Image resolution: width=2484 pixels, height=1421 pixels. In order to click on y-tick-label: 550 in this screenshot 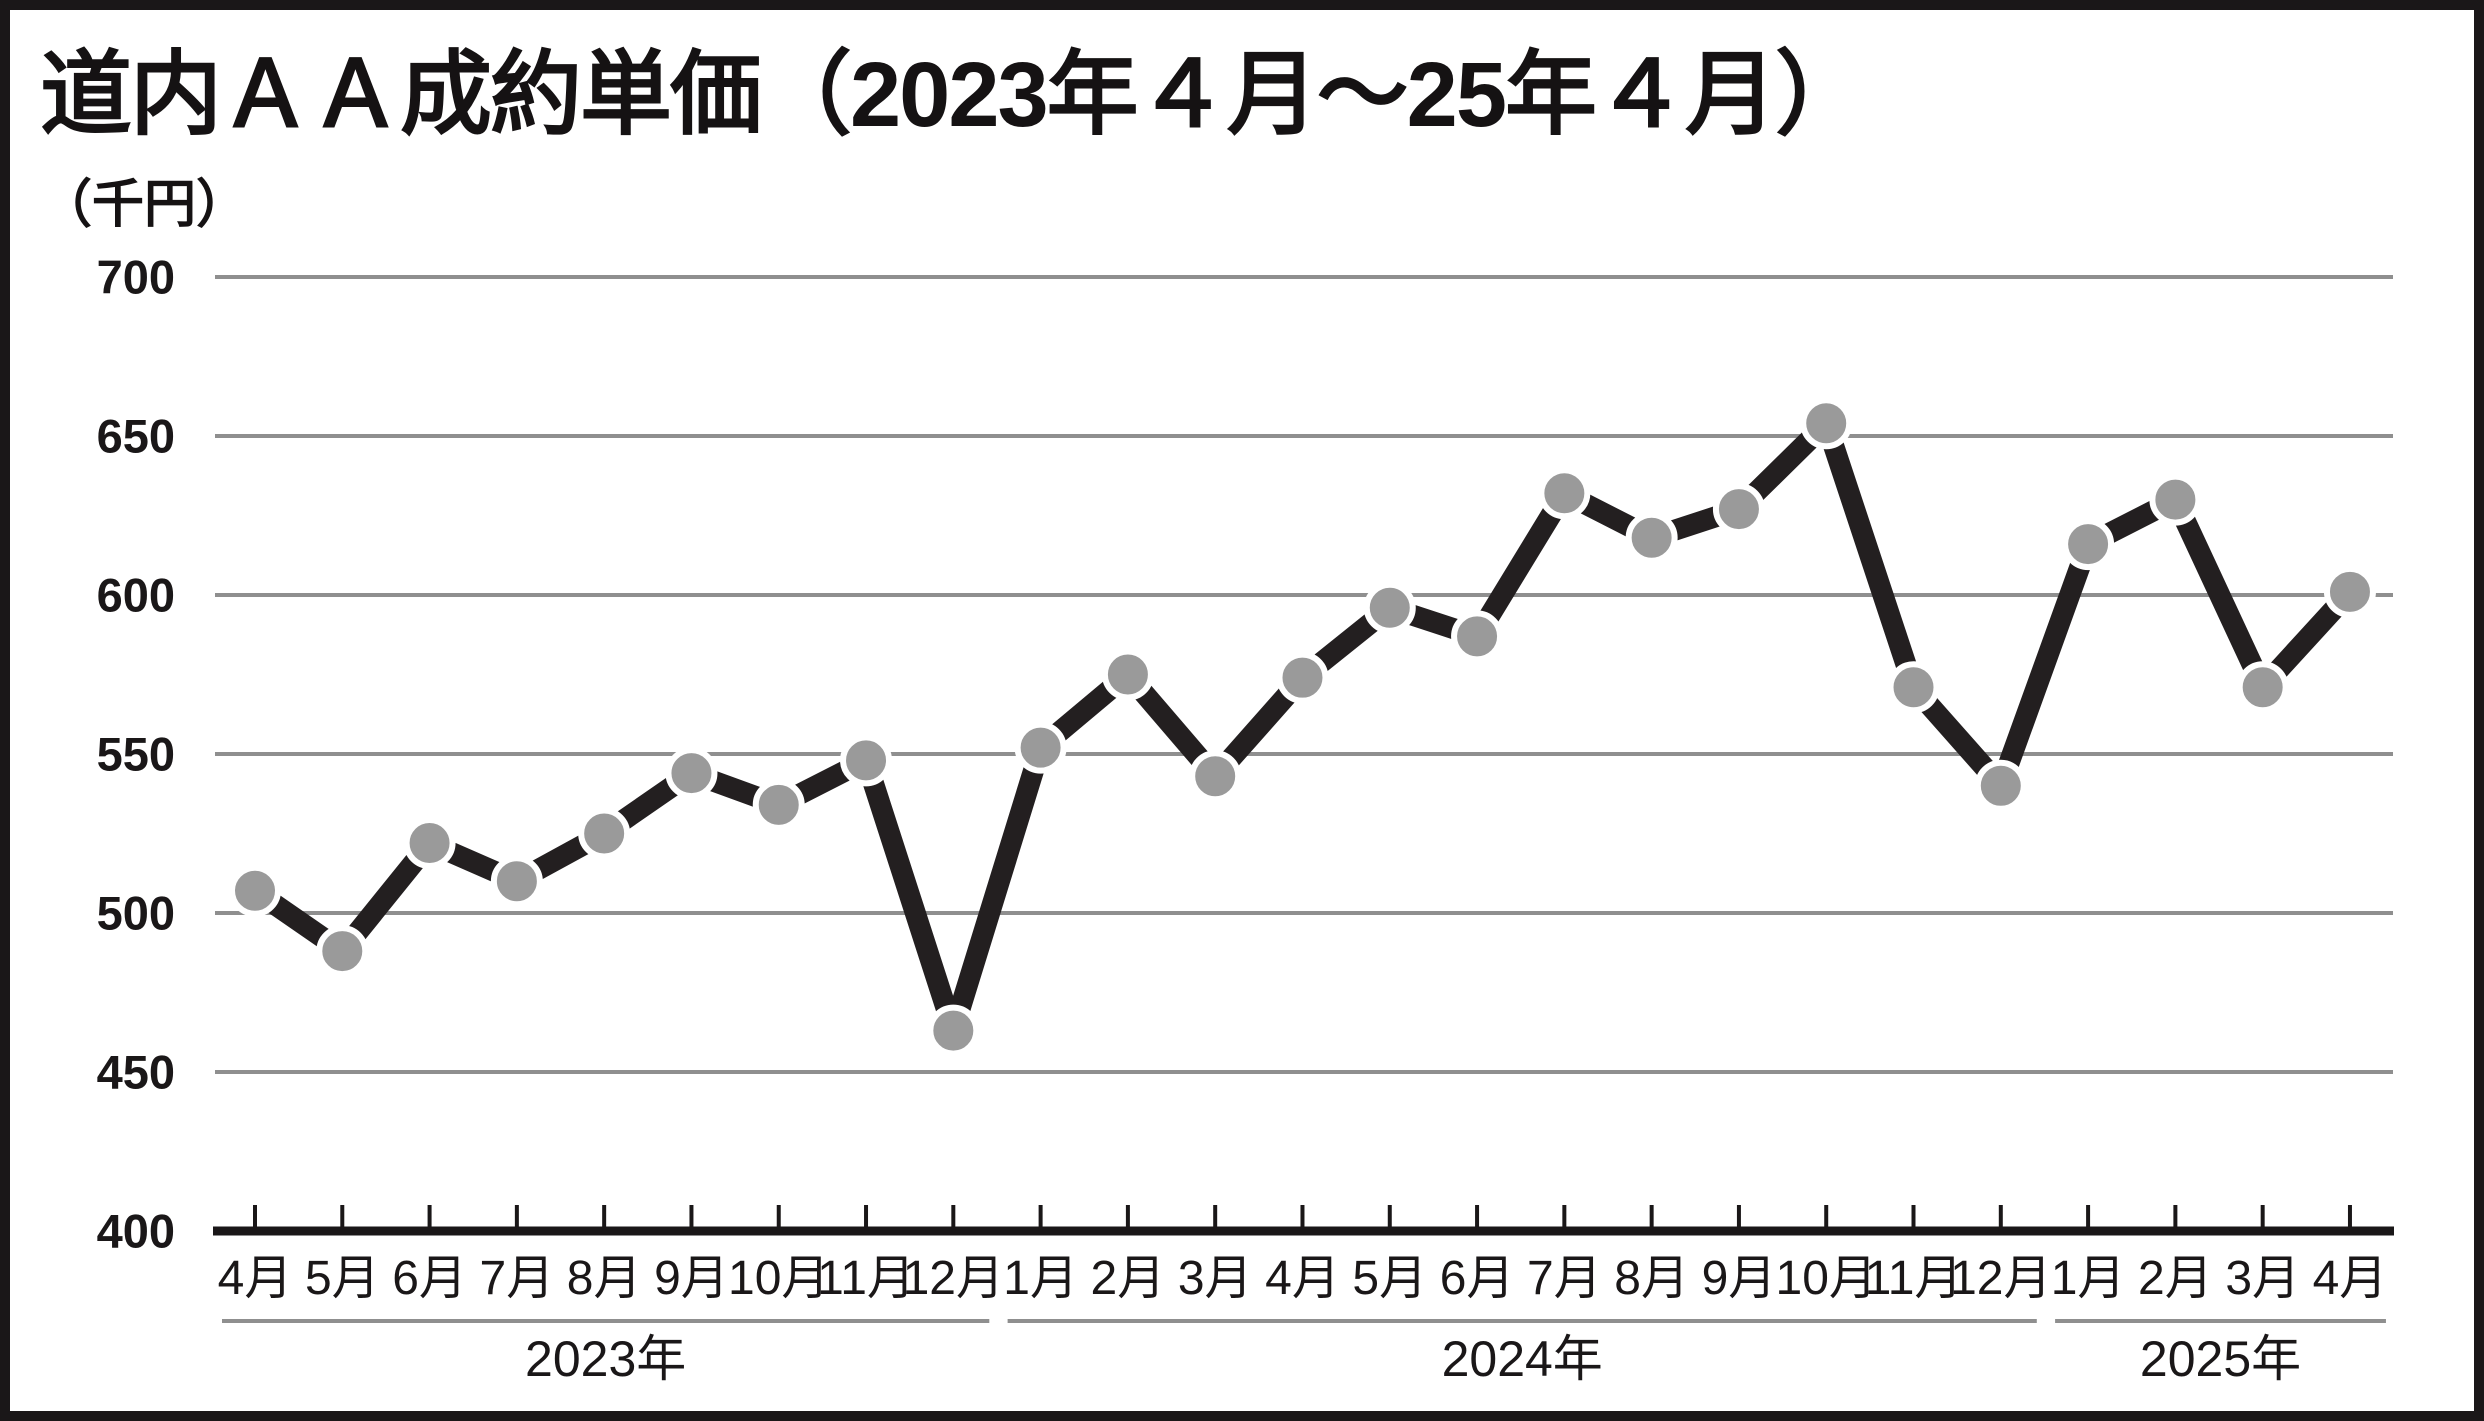, I will do `click(136, 754)`.